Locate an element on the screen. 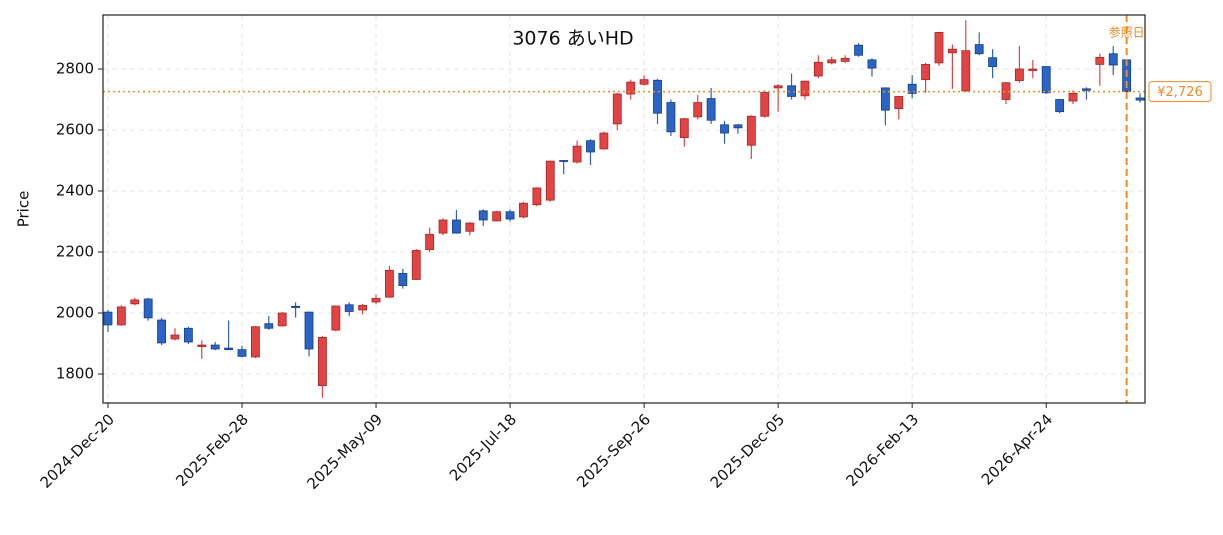 This screenshot has width=1223, height=535. y-tick-label: 2800 is located at coordinates (75, 68).